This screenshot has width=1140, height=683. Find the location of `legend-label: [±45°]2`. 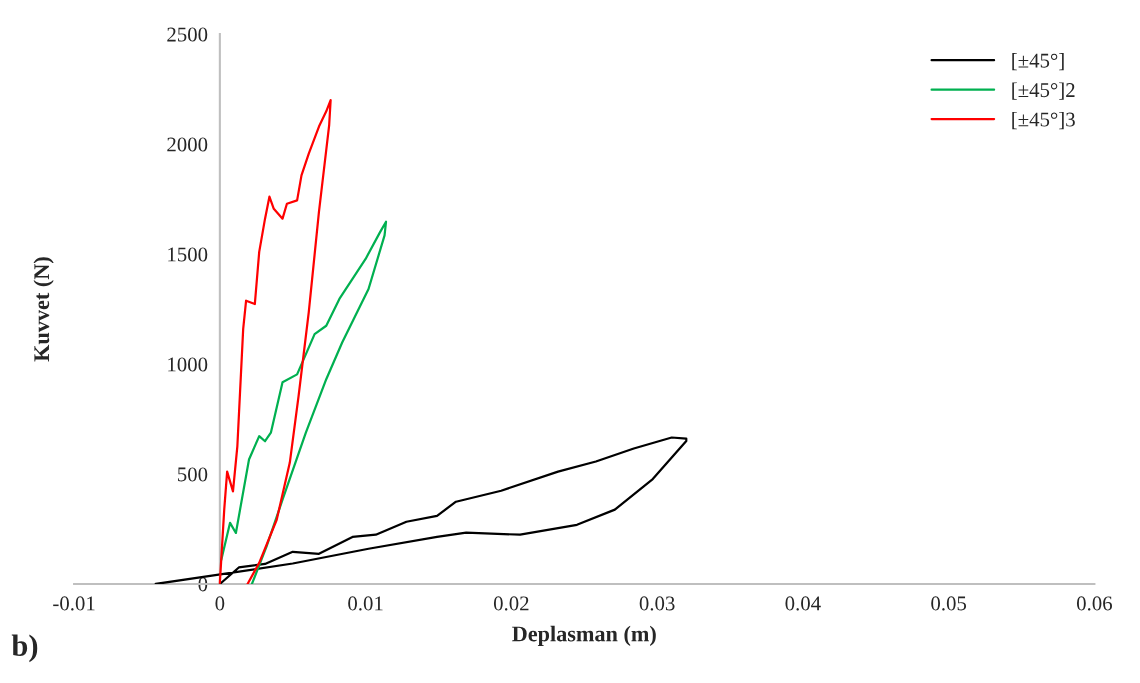

legend-label: [±45°]2 is located at coordinates (1043, 91).